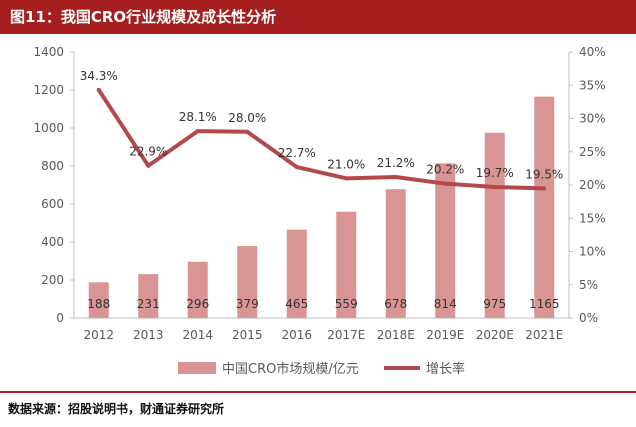 The width and height of the screenshot is (636, 427). I want to click on growth-value-label: 22.9%, so click(148, 152).